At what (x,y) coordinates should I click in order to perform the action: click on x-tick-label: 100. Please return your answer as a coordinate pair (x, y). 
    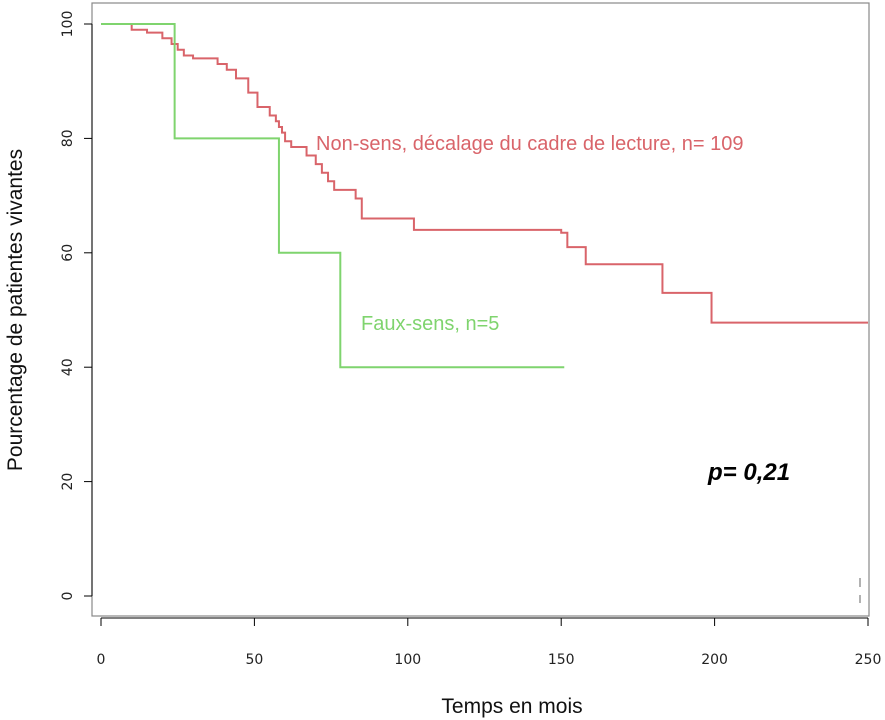
    Looking at the image, I should click on (407, 660).